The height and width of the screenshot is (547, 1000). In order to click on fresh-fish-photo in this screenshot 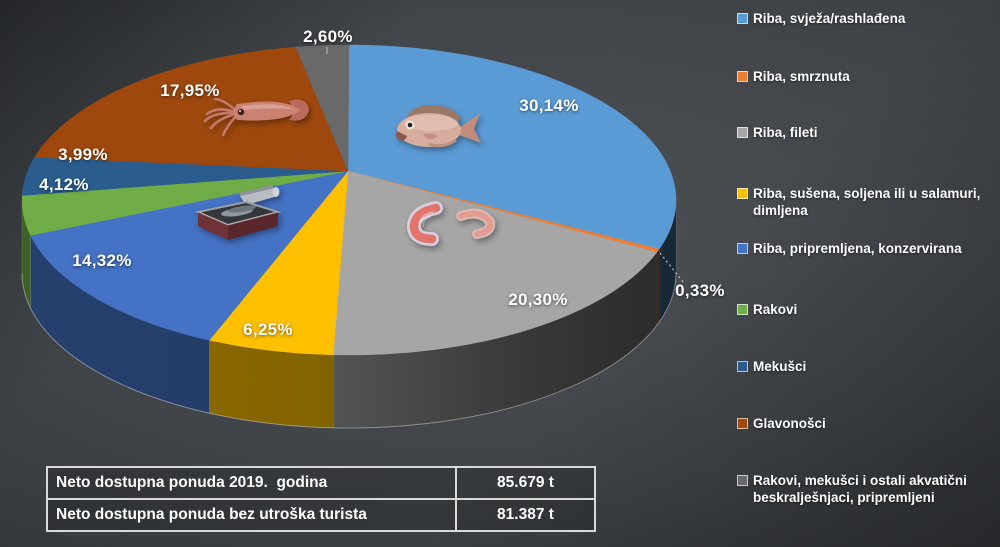, I will do `click(438, 126)`.